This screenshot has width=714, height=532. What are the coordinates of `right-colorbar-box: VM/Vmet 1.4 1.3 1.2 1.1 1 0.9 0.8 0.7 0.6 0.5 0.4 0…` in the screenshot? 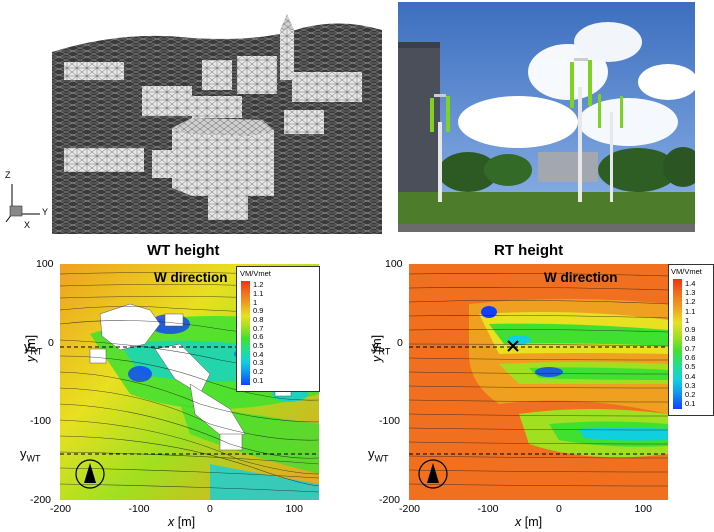 It's located at (691, 340).